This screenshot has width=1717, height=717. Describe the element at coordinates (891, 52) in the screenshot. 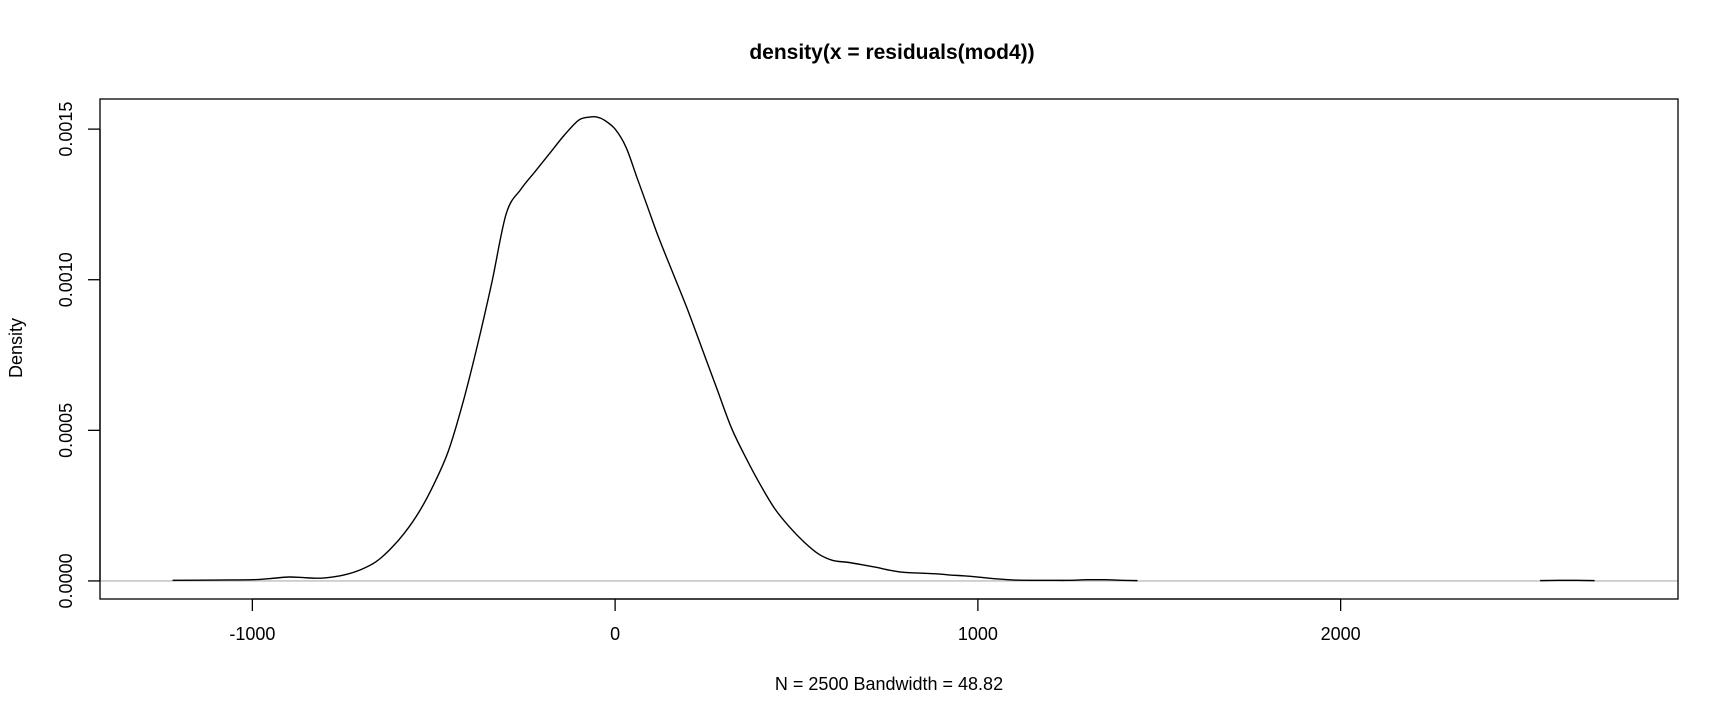

I see `chart-title: density(x = residuals(mod4))` at that location.